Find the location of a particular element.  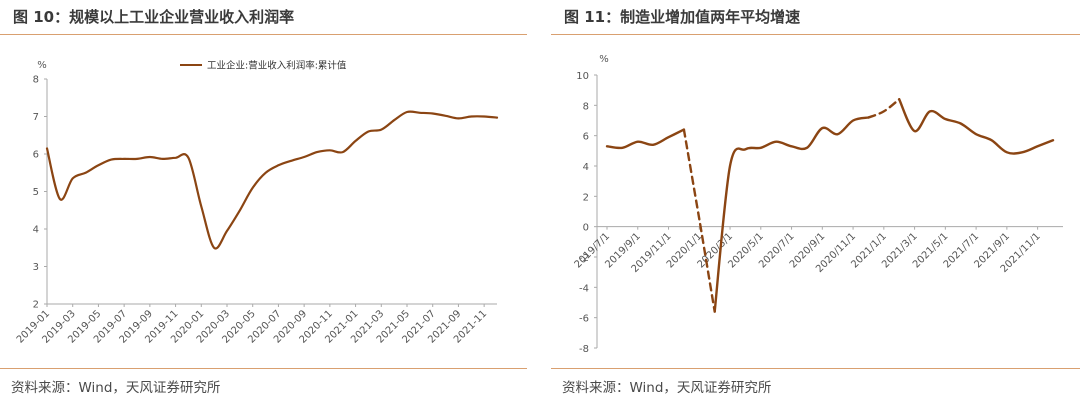

y-tick-label: -2 is located at coordinates (584, 258).